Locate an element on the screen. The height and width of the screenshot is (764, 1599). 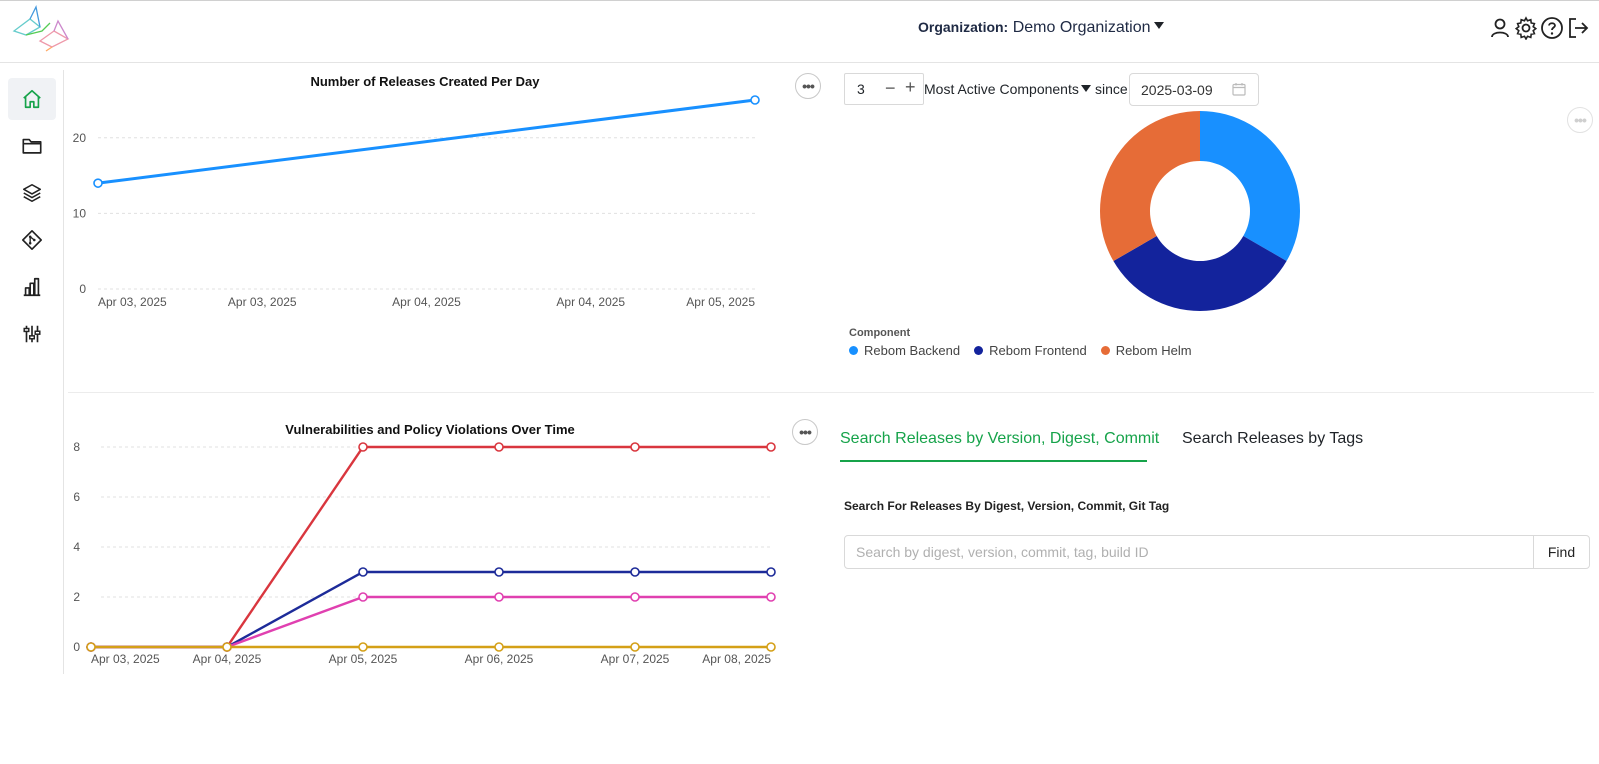
since-date-picker: 2025-03-09 is located at coordinates (1194, 89).